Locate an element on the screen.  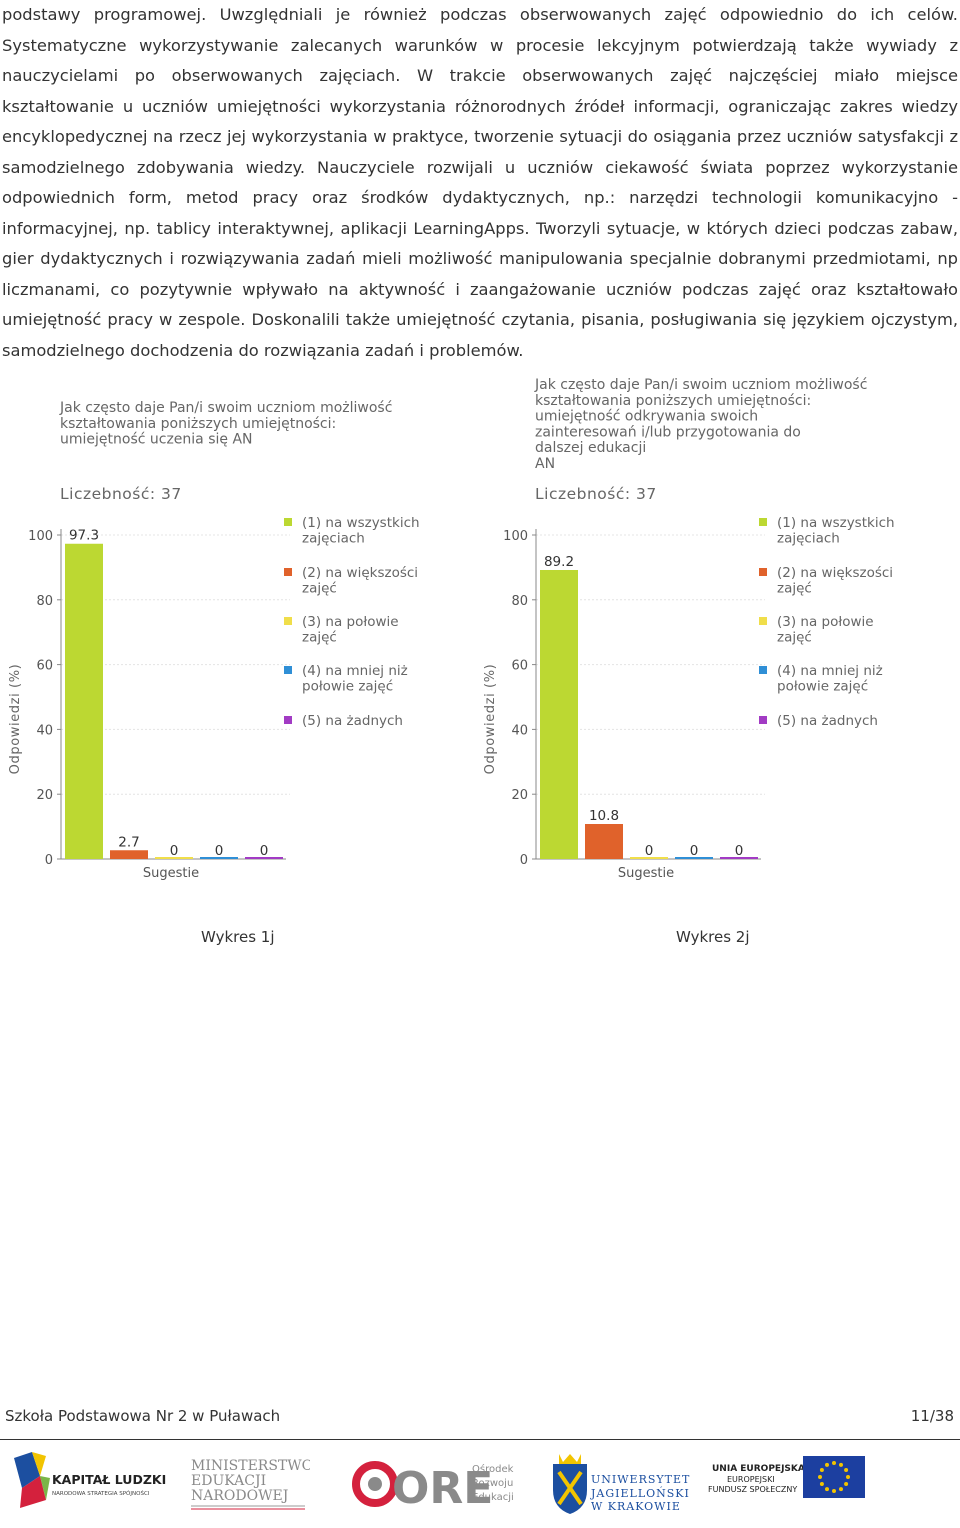
uj-line-1: UNIWERSYTET is located at coordinates (640, 1479).